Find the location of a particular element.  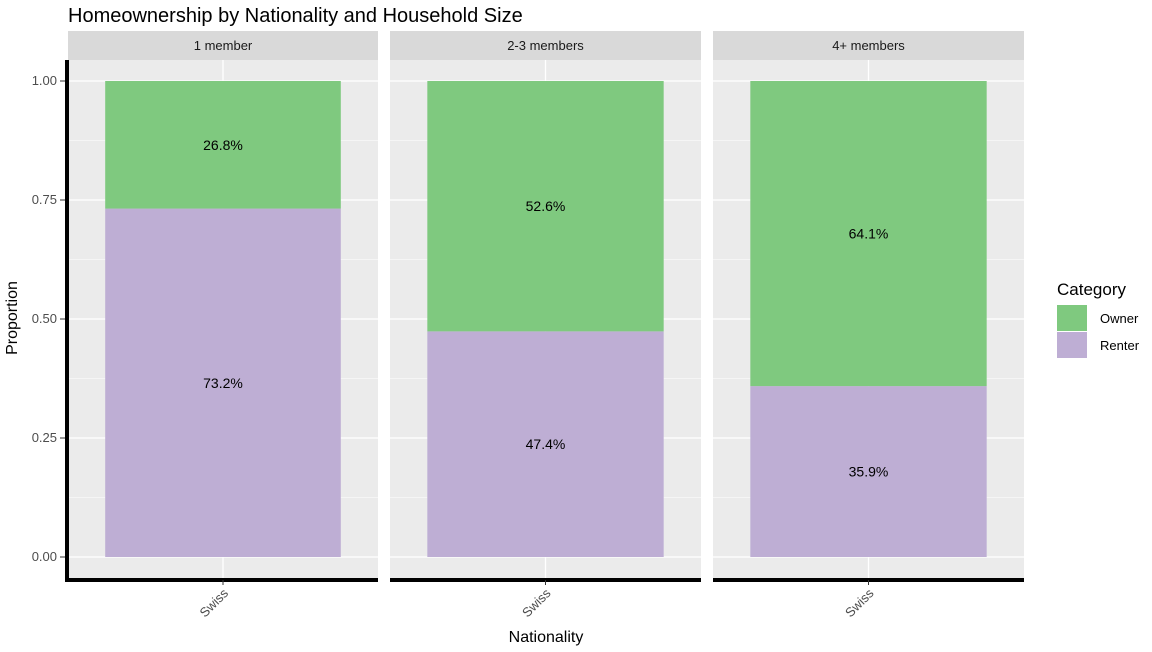

facet-label: 1 member is located at coordinates (223, 45).